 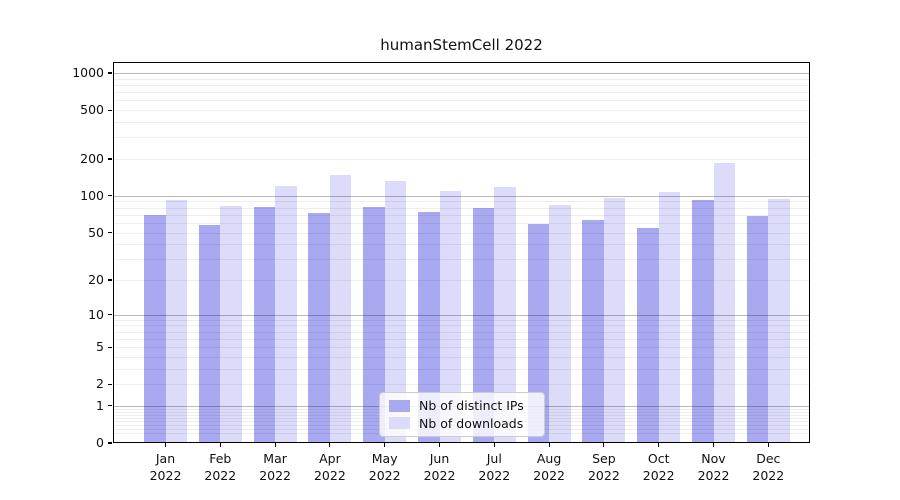 I want to click on x-tick-label: Feb 2022, so click(x=220, y=467).